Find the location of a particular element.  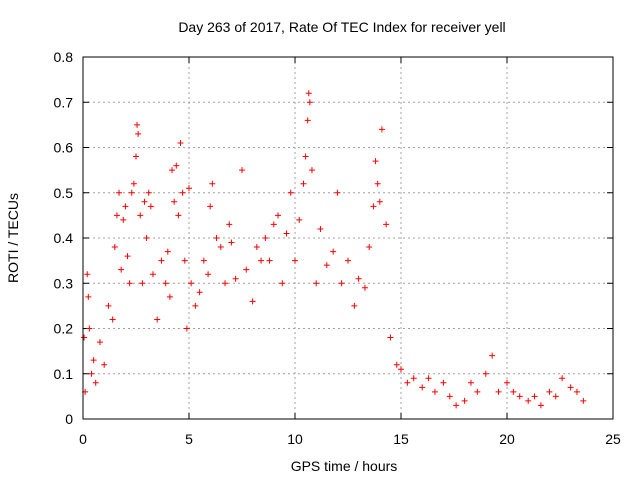

x-tick-label: 10 is located at coordinates (295, 439).